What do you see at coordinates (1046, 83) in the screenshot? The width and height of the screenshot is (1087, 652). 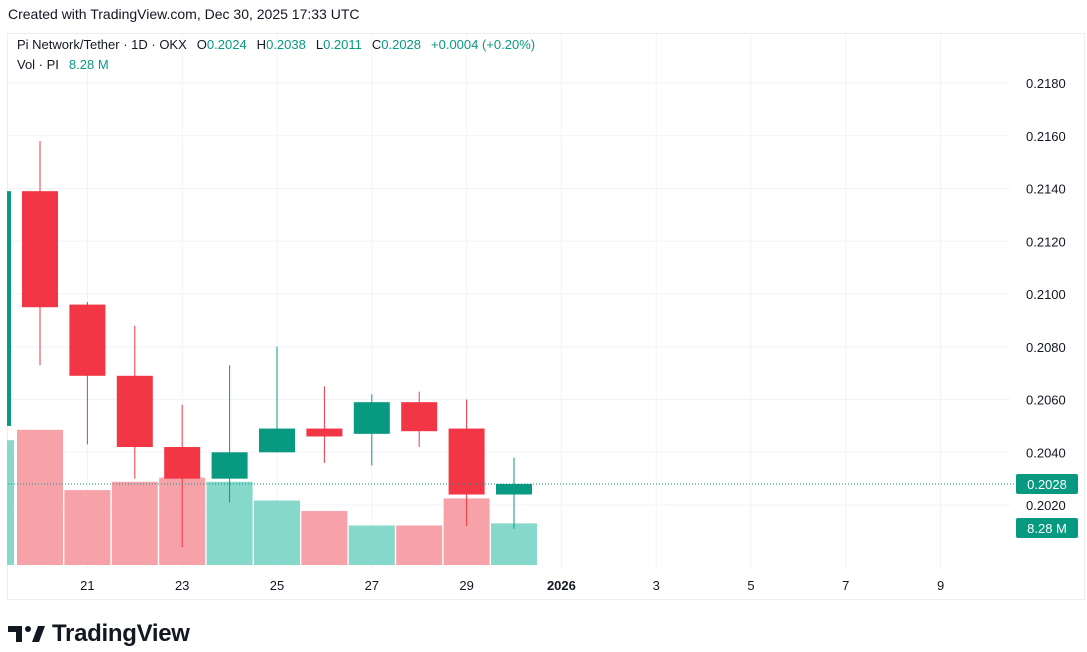 I see `y-tick-label: 0.2180` at bounding box center [1046, 83].